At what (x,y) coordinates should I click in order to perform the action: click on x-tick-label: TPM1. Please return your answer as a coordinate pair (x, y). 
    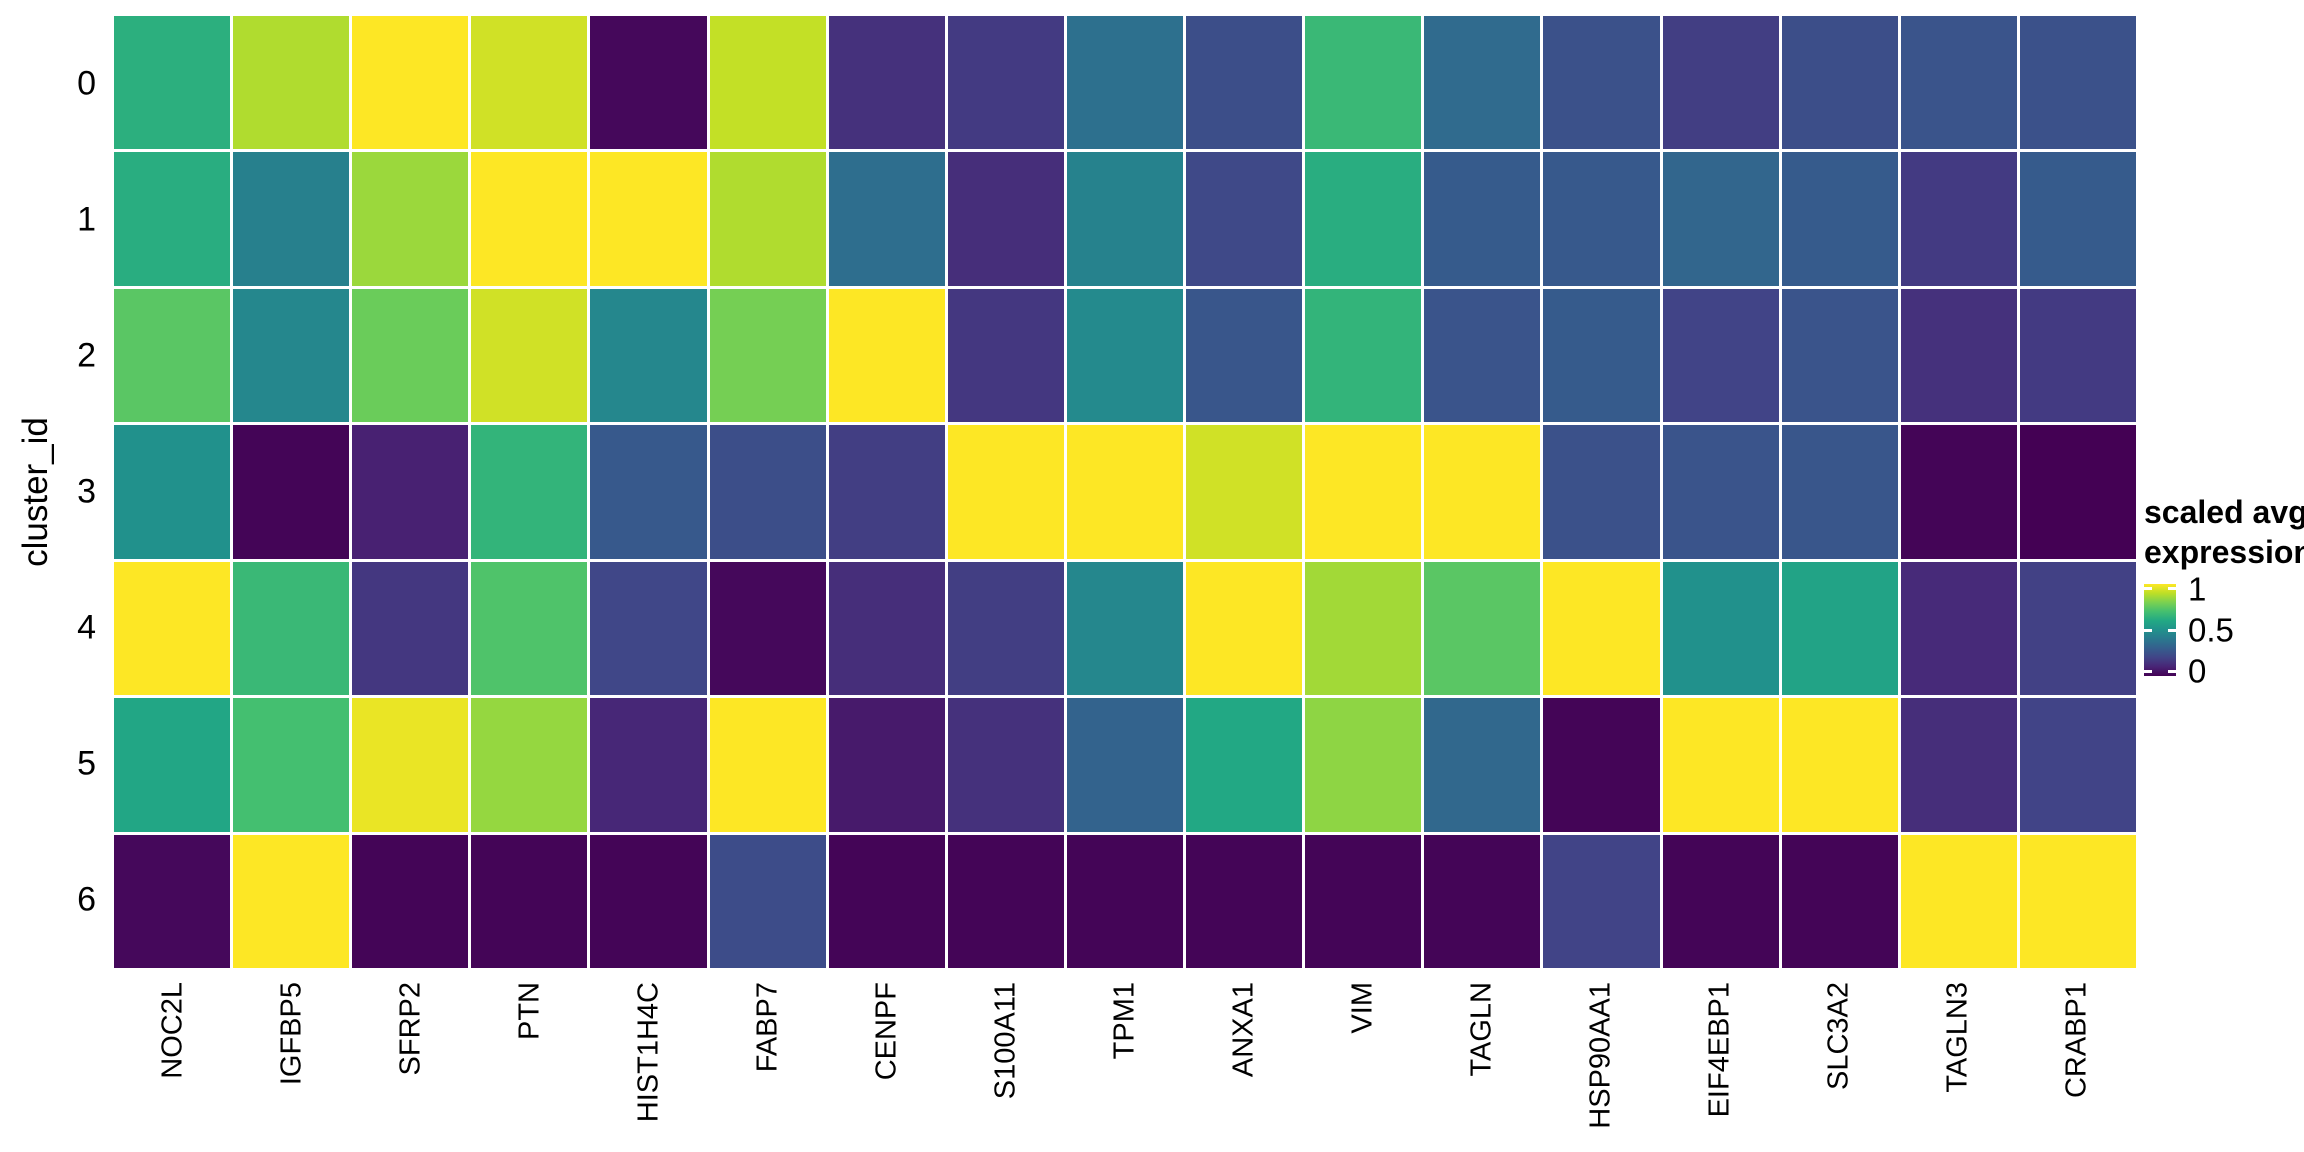
    Looking at the image, I should click on (1124, 1021).